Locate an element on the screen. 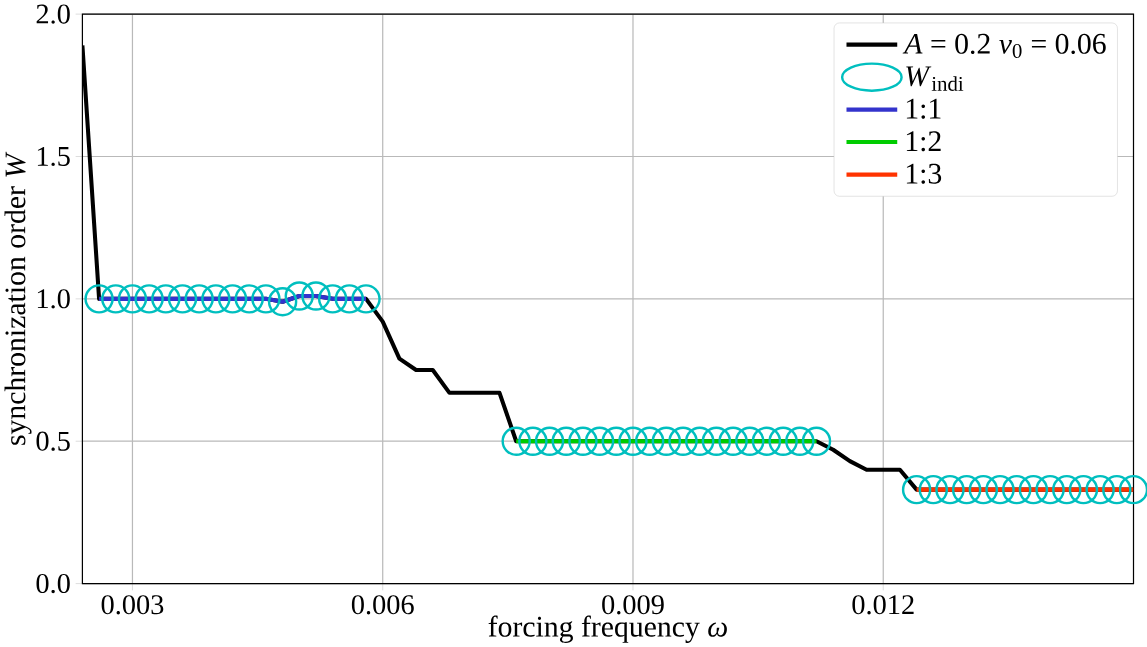 The height and width of the screenshot is (647, 1147). legend-label: 1:2 is located at coordinates (923, 141).